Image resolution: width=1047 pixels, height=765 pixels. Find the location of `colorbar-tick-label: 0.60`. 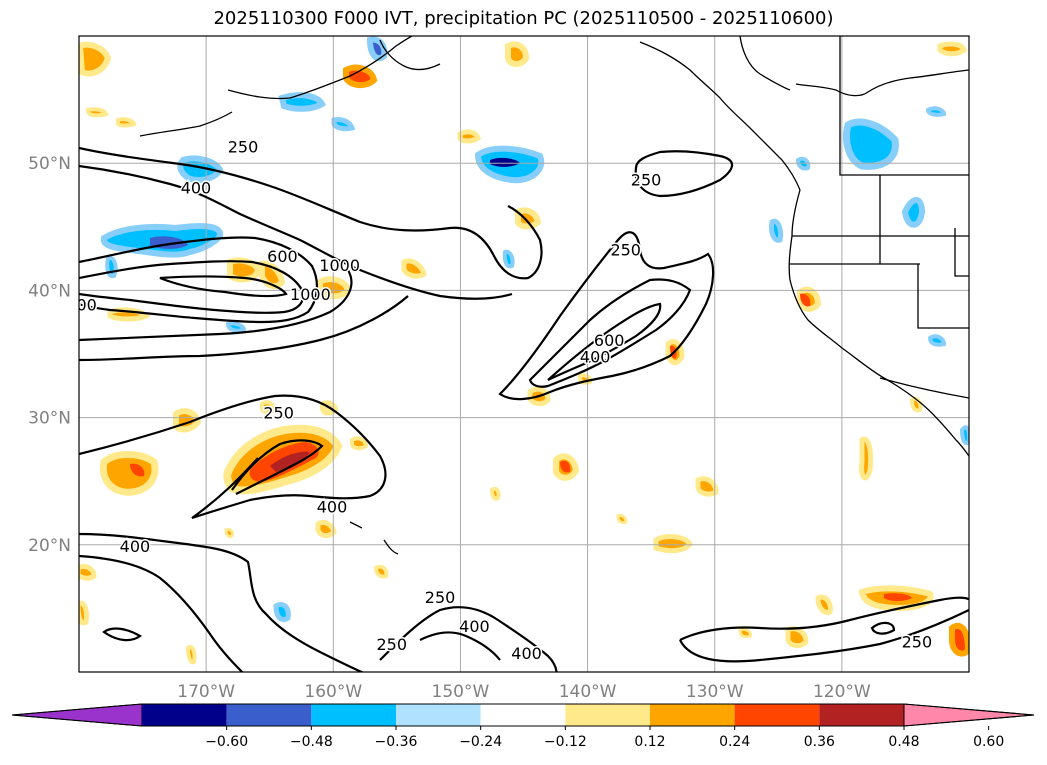

colorbar-tick-label: 0.60 is located at coordinates (988, 742).